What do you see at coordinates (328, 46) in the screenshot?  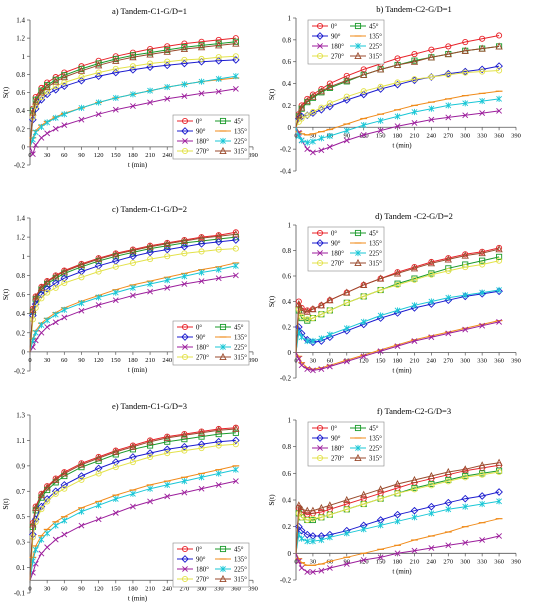 I see `legend-item: 180°` at bounding box center [328, 46].